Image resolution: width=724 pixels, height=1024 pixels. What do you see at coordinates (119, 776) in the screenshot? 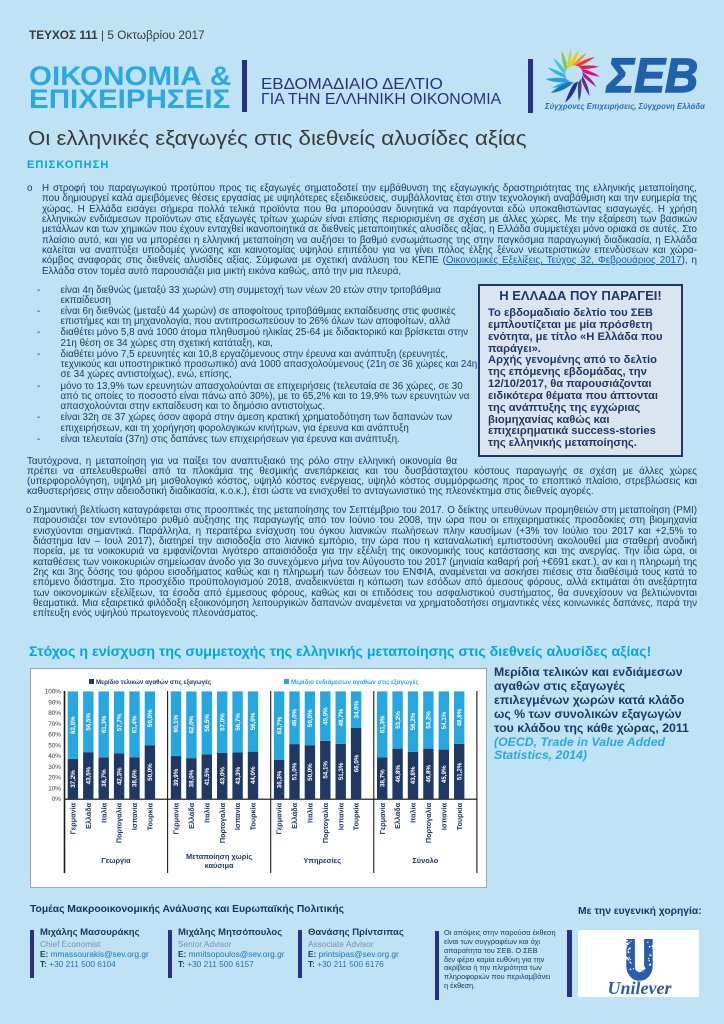
I see `svg-text: 42,3%` at bounding box center [119, 776].